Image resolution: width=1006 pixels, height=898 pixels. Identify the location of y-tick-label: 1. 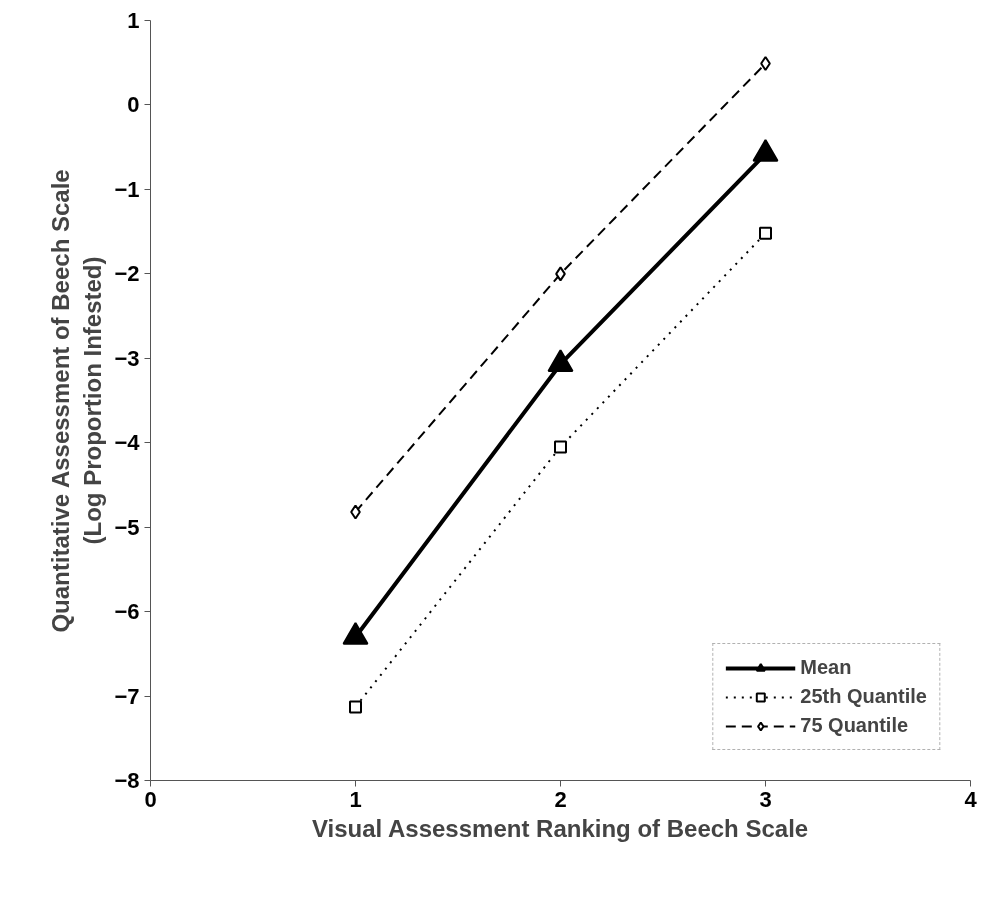
(133, 20).